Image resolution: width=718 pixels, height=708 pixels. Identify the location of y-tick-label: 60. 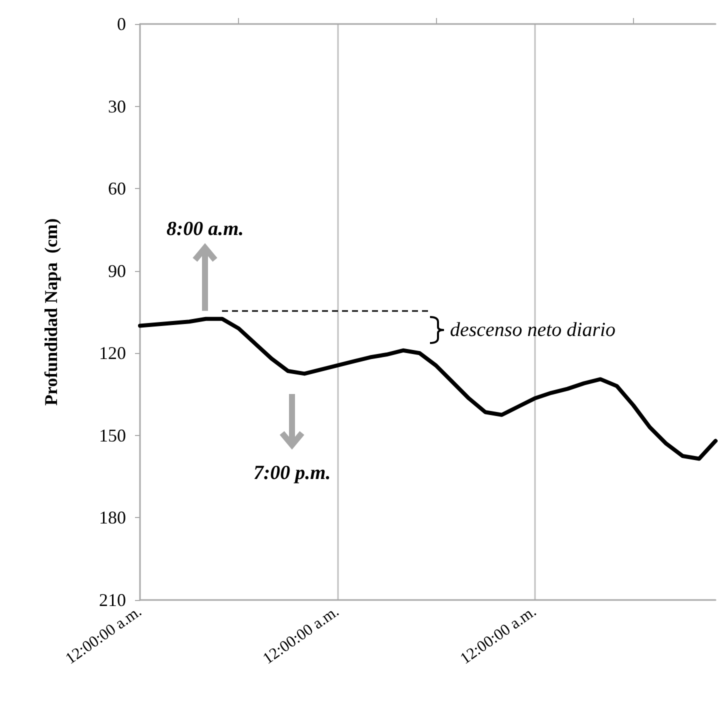
(117, 188).